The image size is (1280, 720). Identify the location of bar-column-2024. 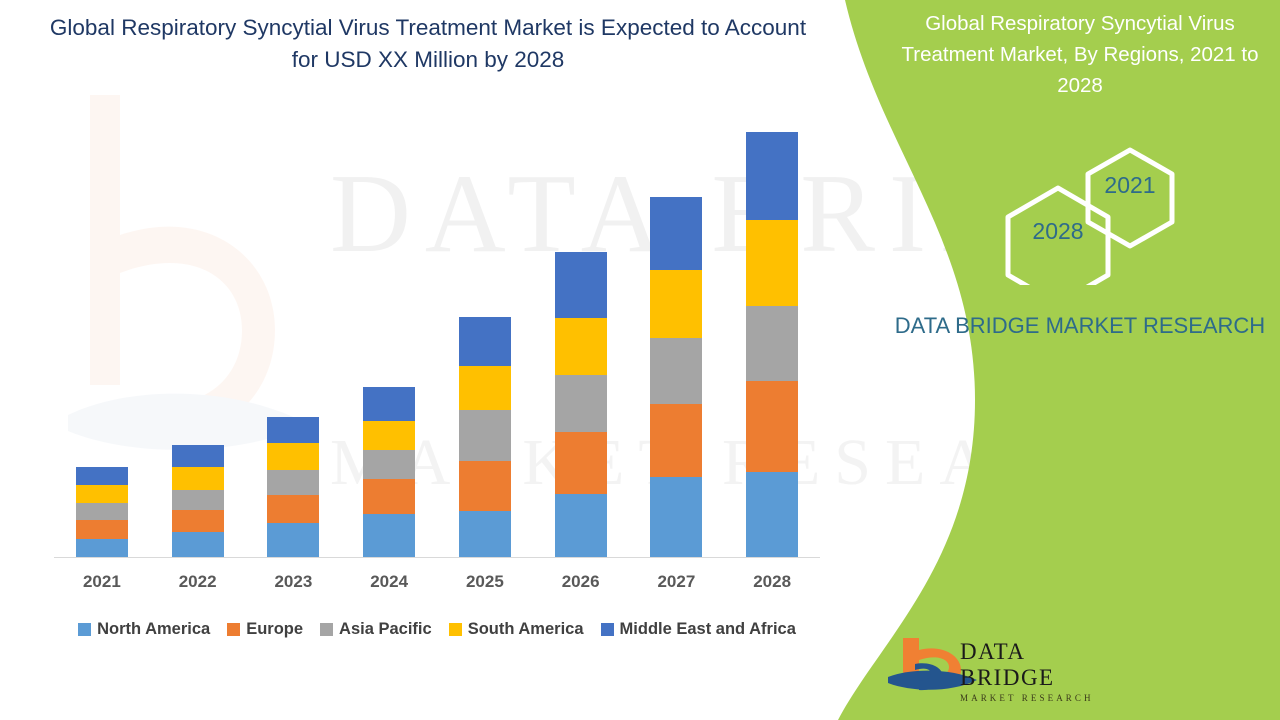
(389, 328).